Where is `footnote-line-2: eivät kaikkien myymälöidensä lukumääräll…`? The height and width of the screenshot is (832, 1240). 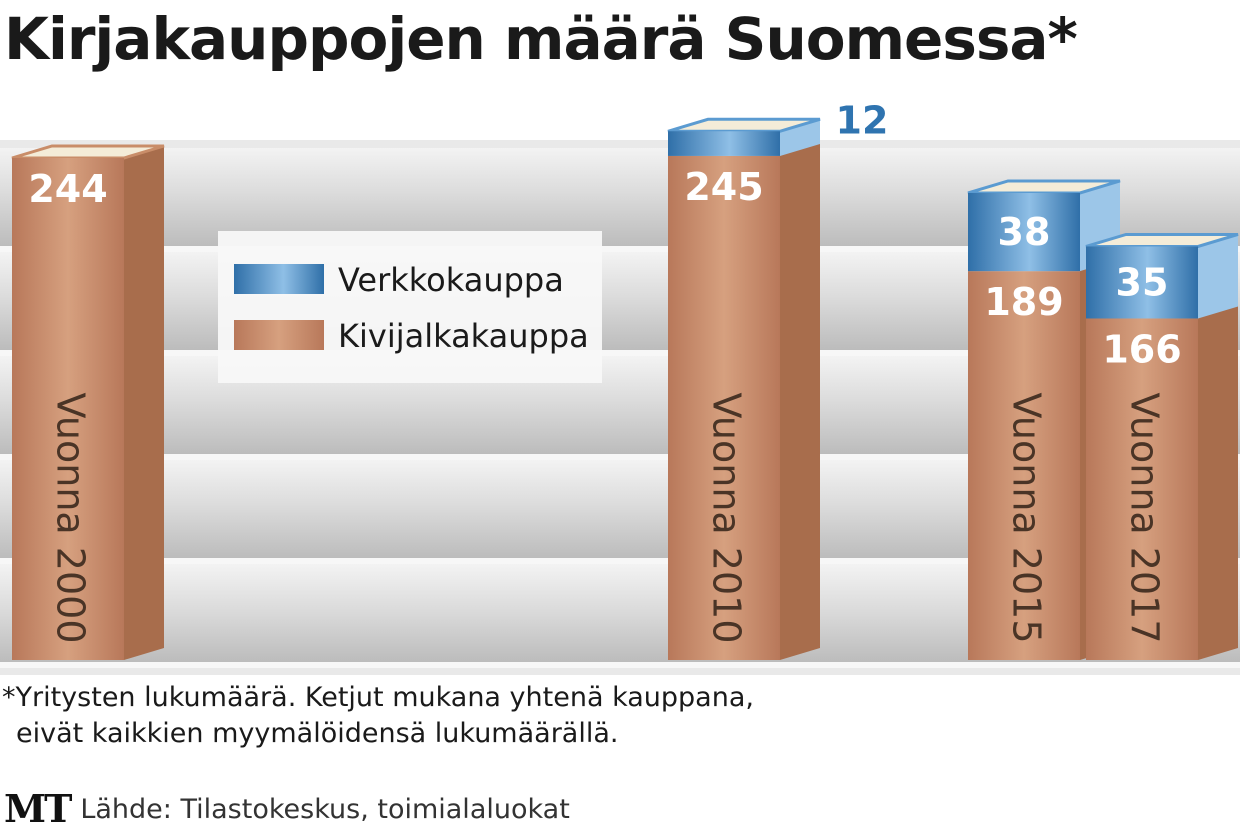
footnote-line-2: eivät kaikkien myymälöidensä lukumääräll… is located at coordinates (317, 733).